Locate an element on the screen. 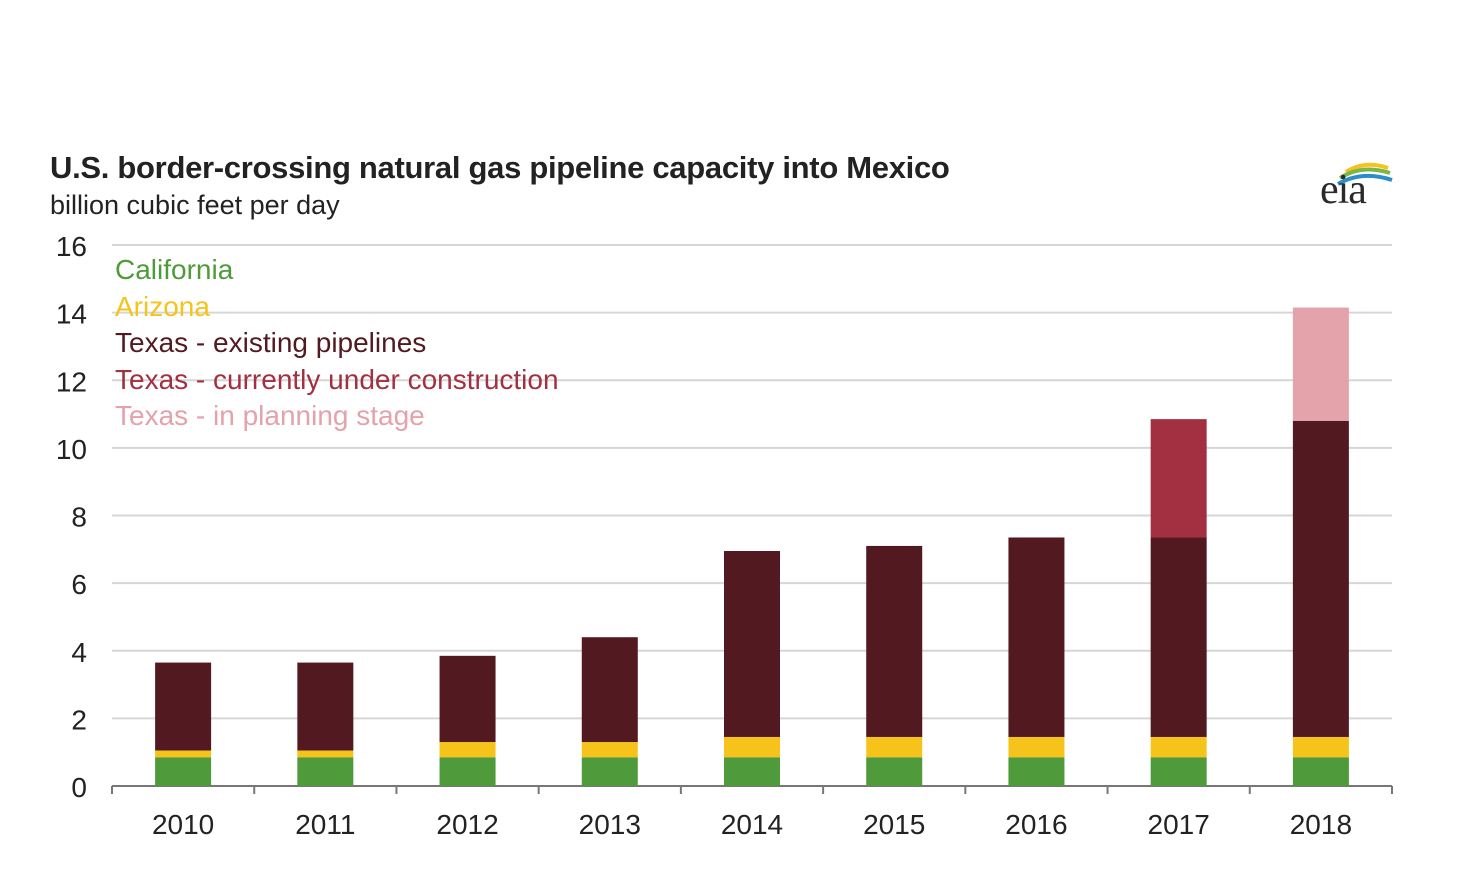  eia-logo: eia is located at coordinates (1355, 188).